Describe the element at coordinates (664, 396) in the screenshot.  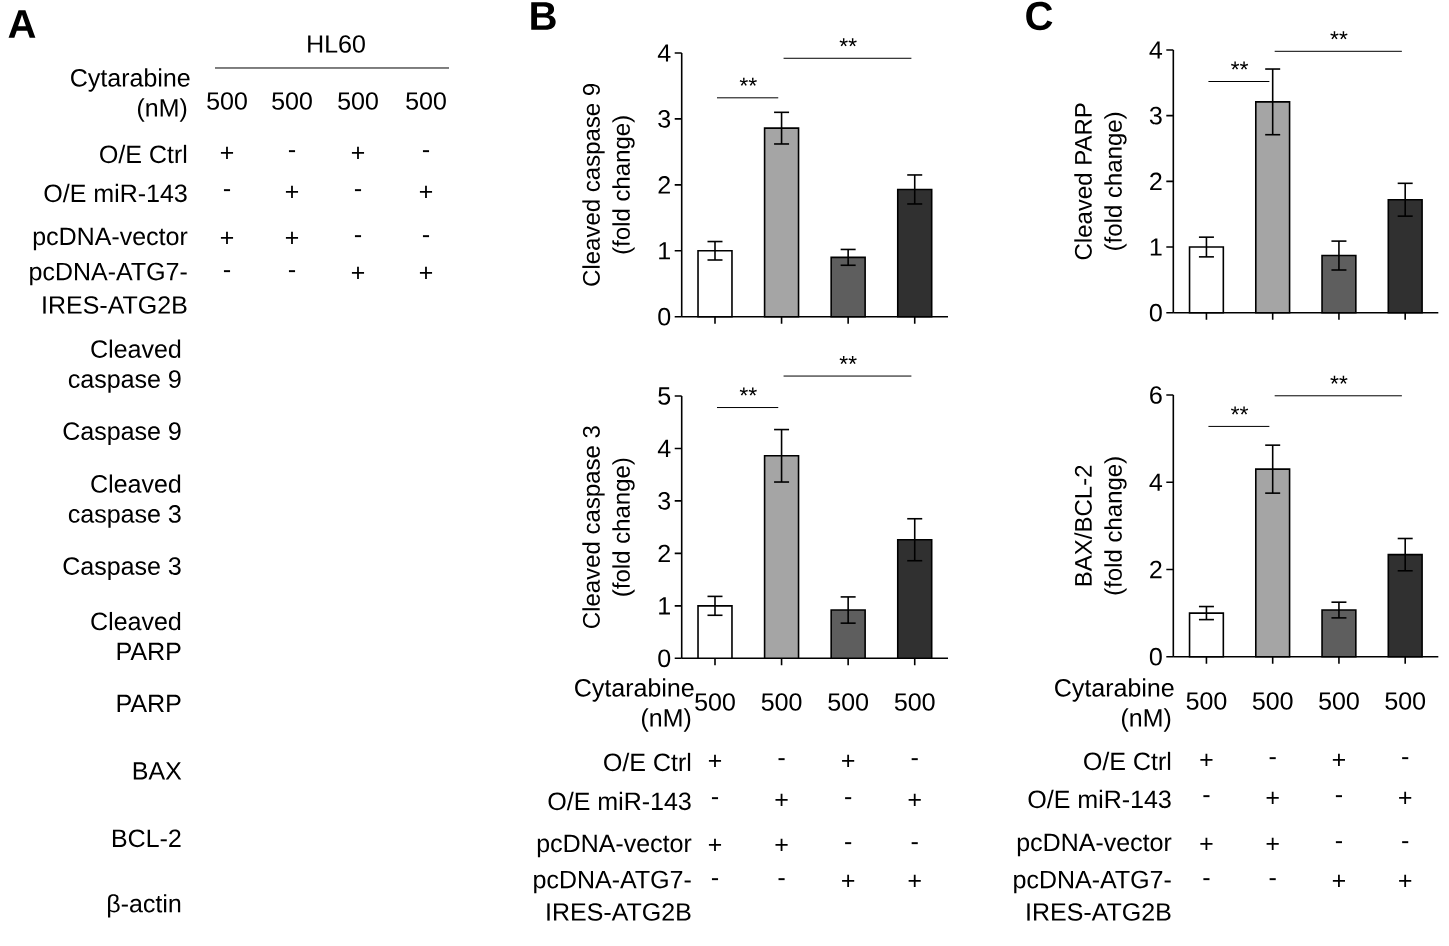
I see `y-tick-label: 5` at that location.